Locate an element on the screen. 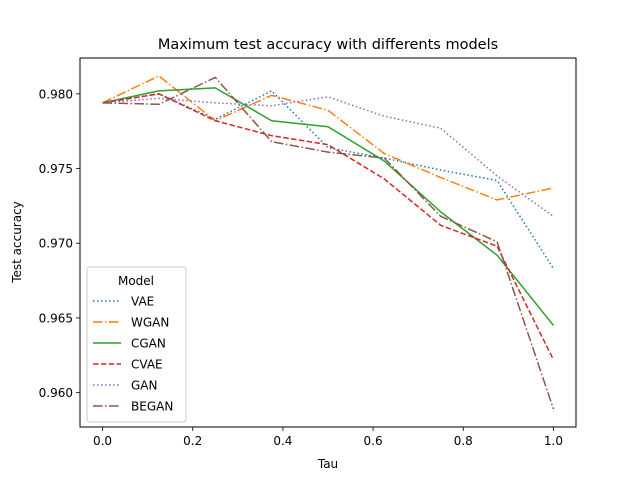 The image size is (640, 480). x-tick-label: 0.4 is located at coordinates (282, 441).